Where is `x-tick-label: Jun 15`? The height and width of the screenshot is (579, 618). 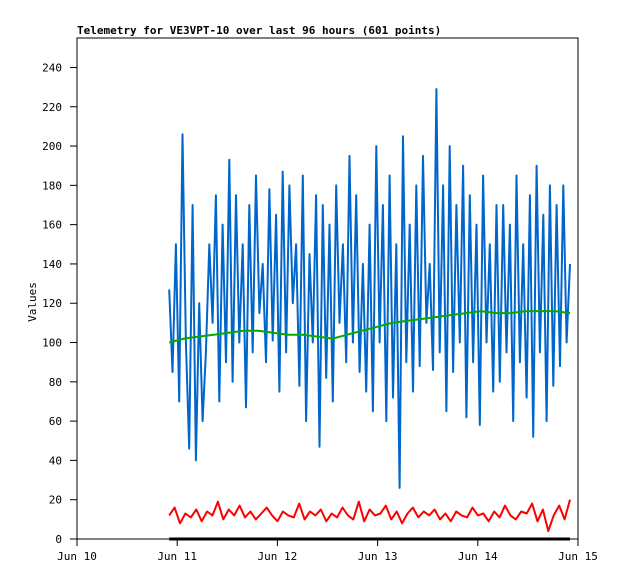
x-tick-label: Jun 15 is located at coordinates (578, 556).